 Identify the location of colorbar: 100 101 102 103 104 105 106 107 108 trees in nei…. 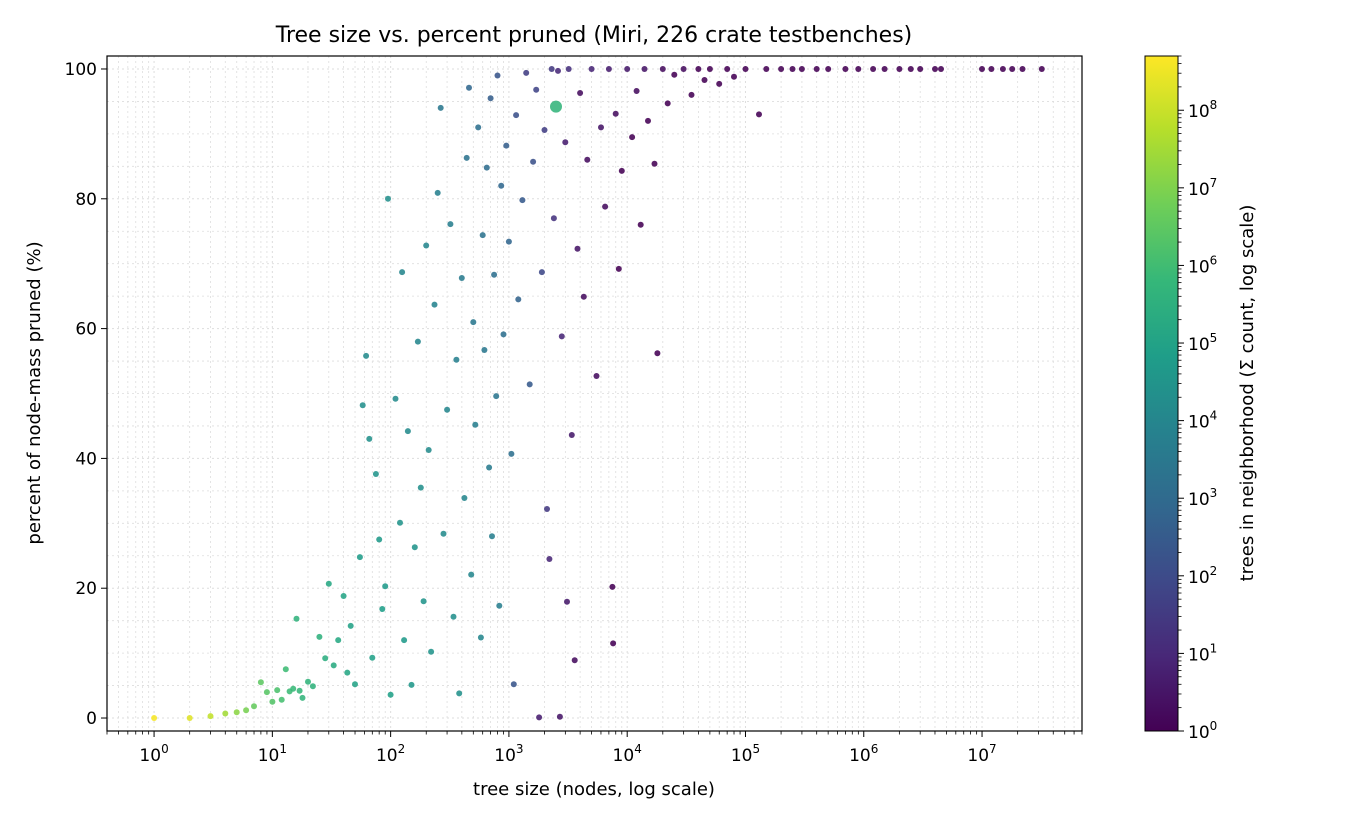
(1201, 399).